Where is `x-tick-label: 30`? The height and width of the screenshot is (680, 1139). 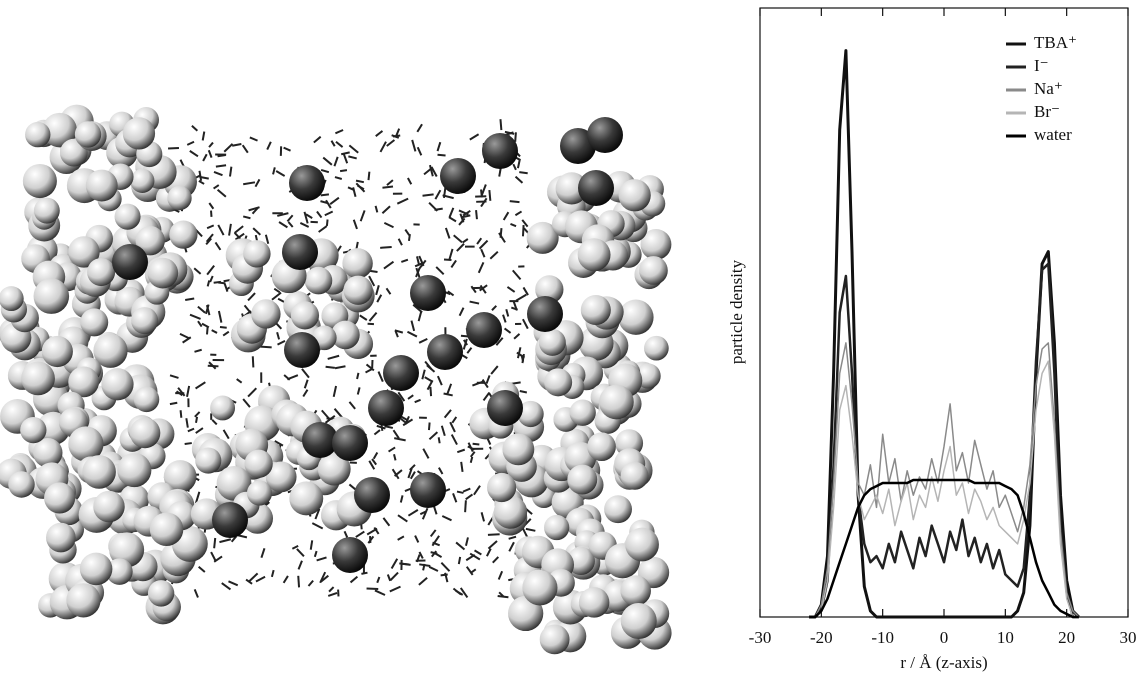 x-tick-label: 30 is located at coordinates (1128, 637).